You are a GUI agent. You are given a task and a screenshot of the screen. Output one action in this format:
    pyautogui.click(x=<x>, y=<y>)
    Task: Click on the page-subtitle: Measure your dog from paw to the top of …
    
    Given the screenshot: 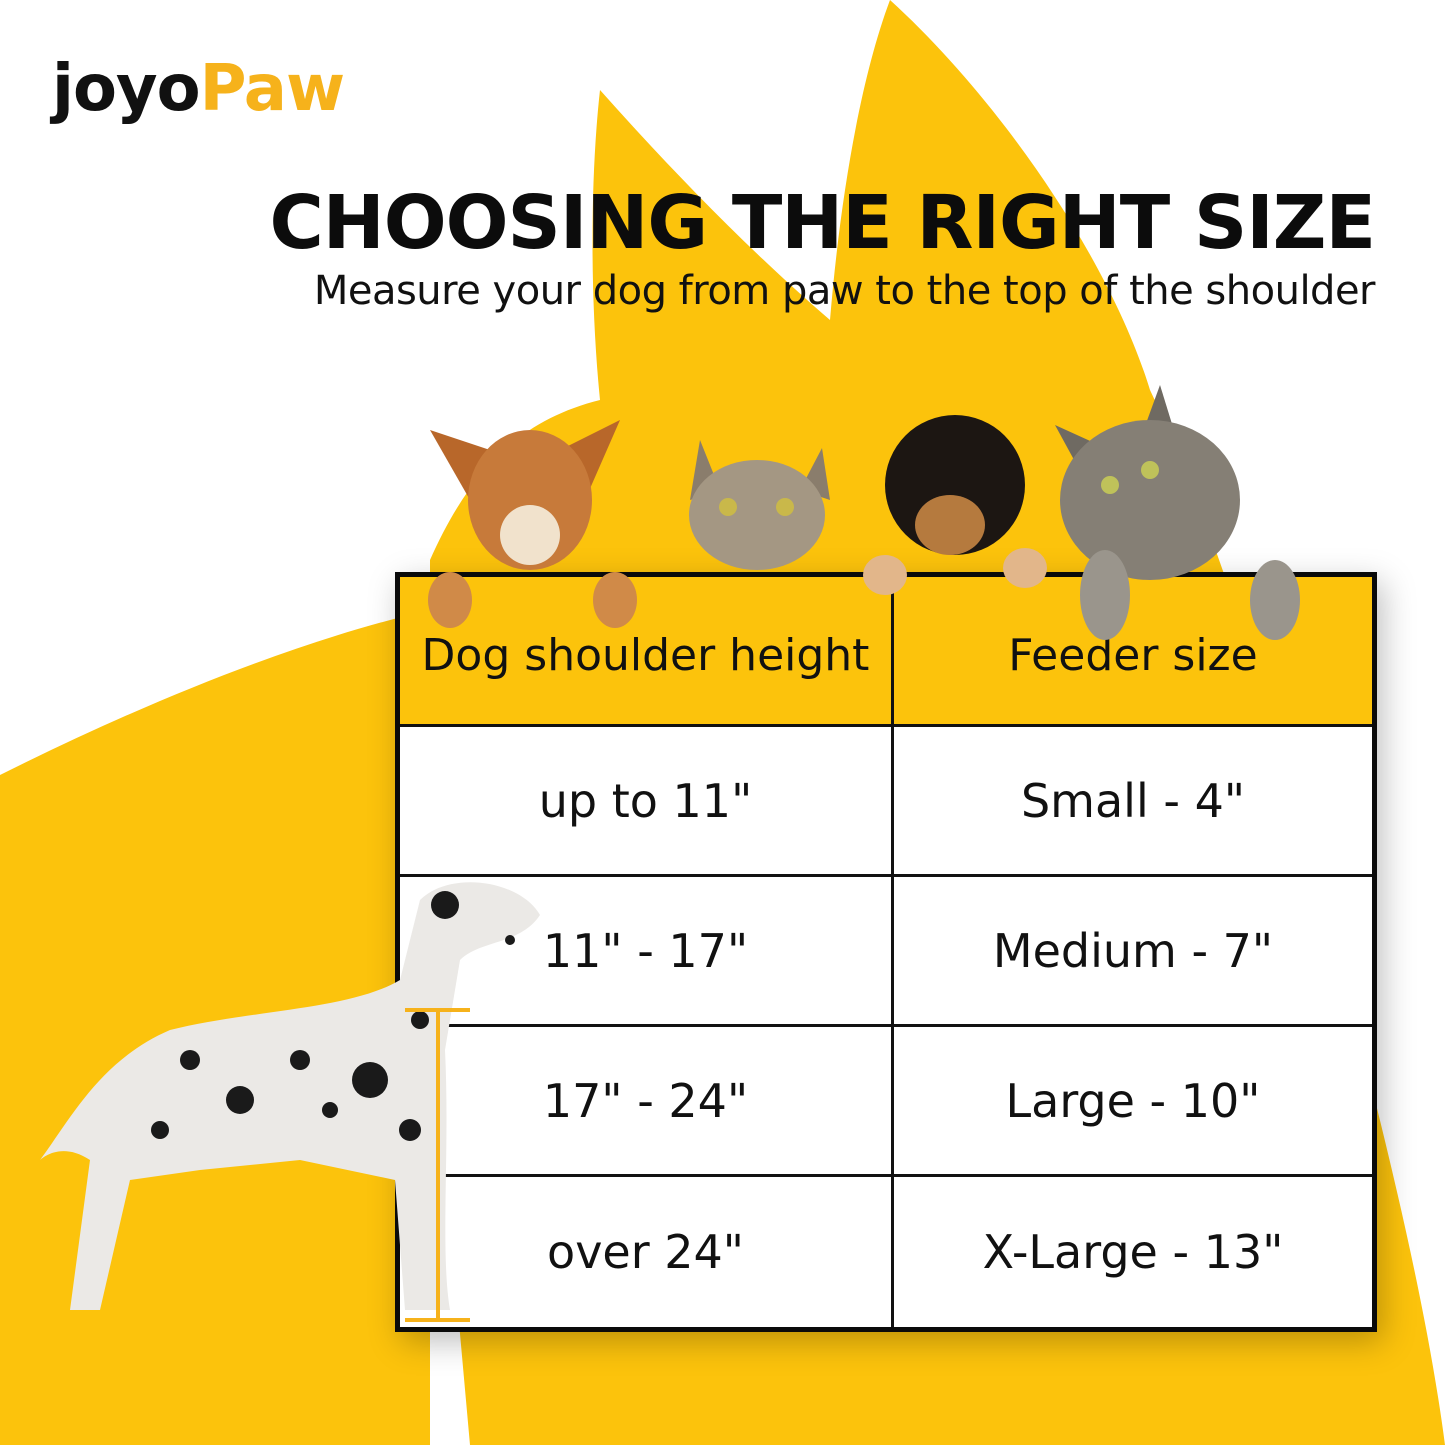 What is the action you would take?
    pyautogui.click(x=844, y=291)
    